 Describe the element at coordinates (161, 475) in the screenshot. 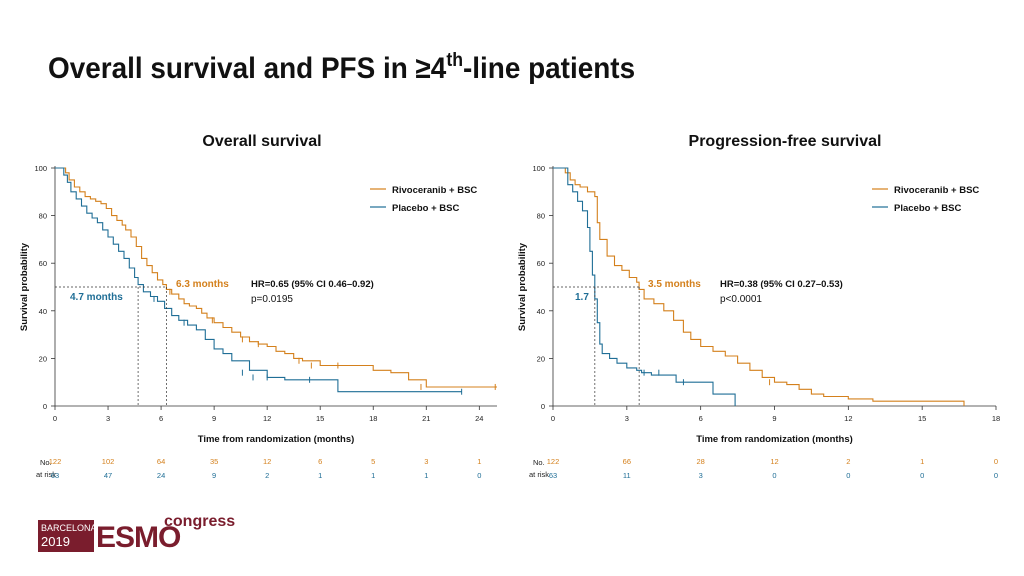

I see `chart1-risk-count-placebo: 24` at that location.